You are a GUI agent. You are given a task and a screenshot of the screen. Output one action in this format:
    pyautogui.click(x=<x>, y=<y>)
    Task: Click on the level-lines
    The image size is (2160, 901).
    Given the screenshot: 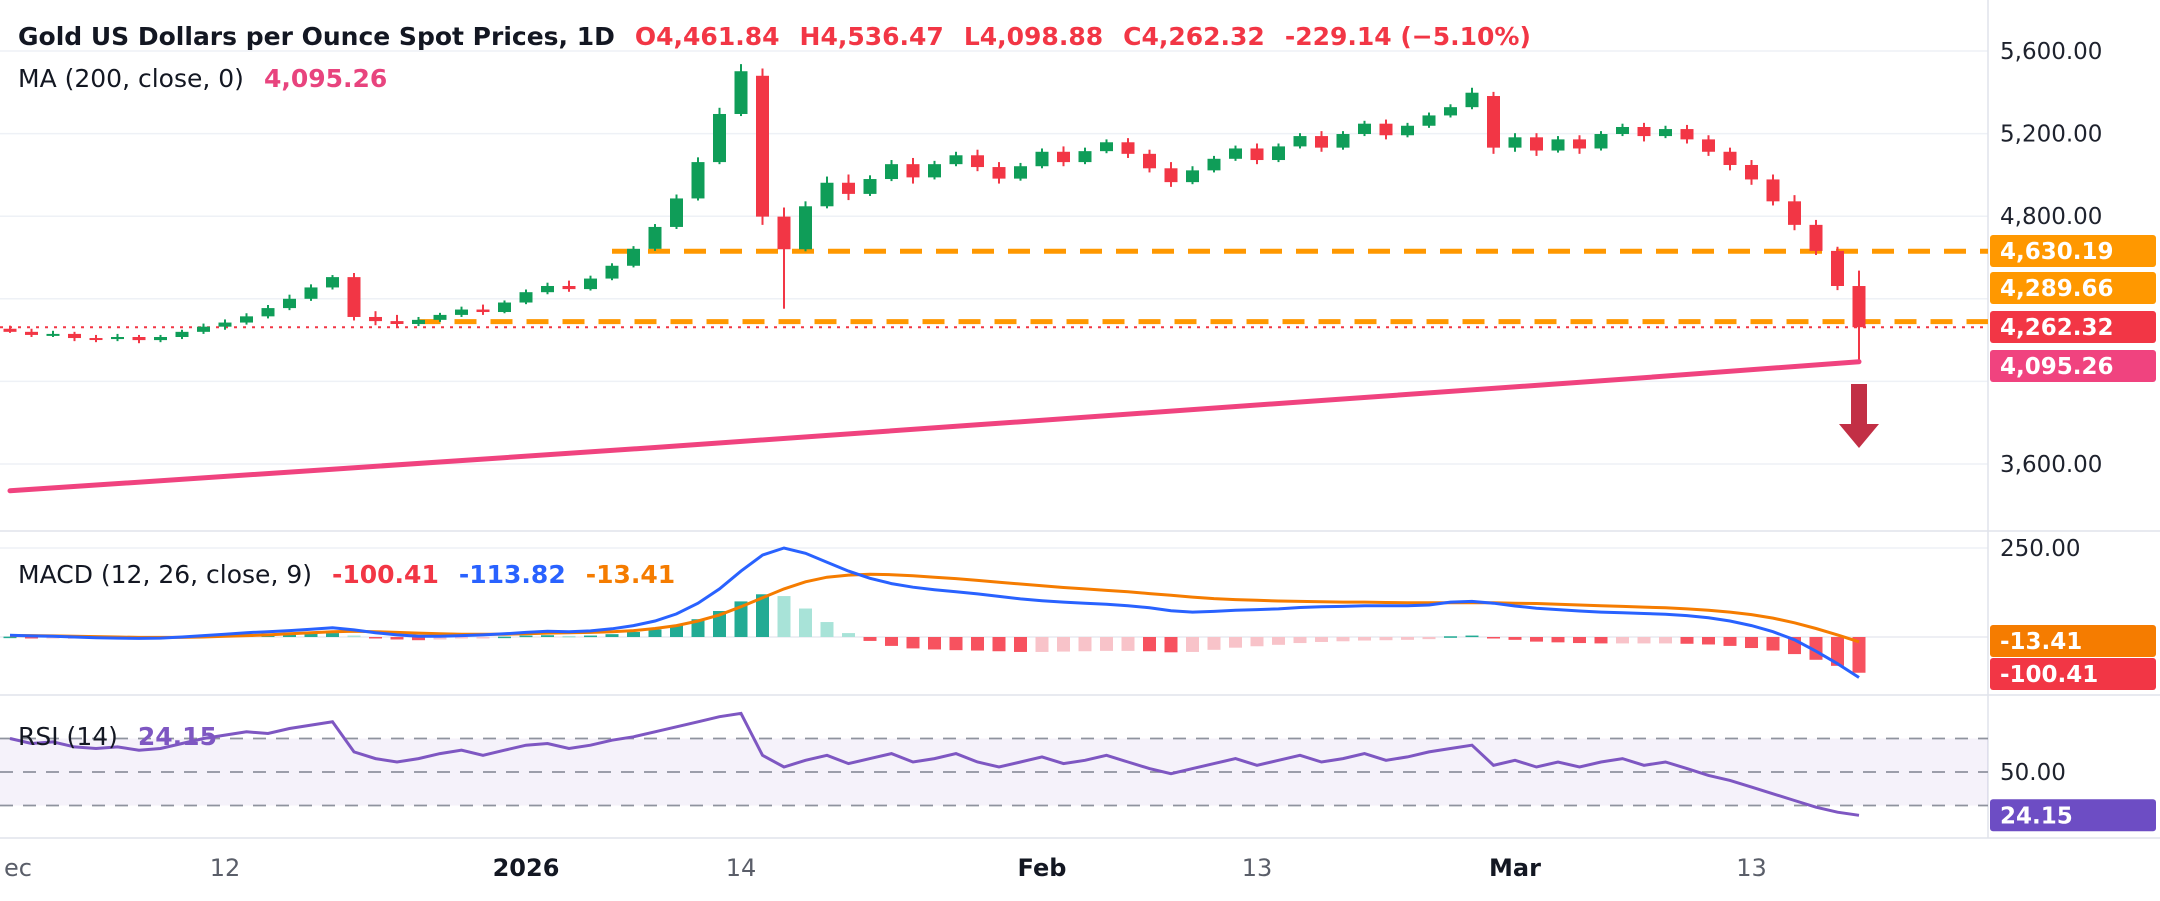 What is the action you would take?
    pyautogui.click(x=1203, y=286)
    